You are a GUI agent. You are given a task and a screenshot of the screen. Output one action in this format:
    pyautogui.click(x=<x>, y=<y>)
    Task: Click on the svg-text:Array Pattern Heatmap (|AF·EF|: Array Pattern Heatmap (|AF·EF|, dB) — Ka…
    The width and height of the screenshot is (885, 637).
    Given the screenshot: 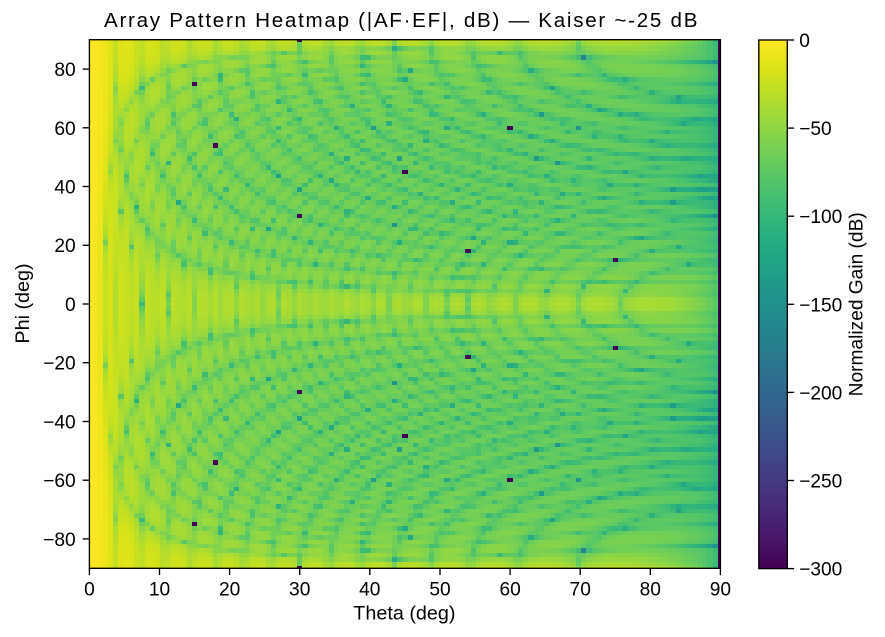 What is the action you would take?
    pyautogui.click(x=401, y=20)
    